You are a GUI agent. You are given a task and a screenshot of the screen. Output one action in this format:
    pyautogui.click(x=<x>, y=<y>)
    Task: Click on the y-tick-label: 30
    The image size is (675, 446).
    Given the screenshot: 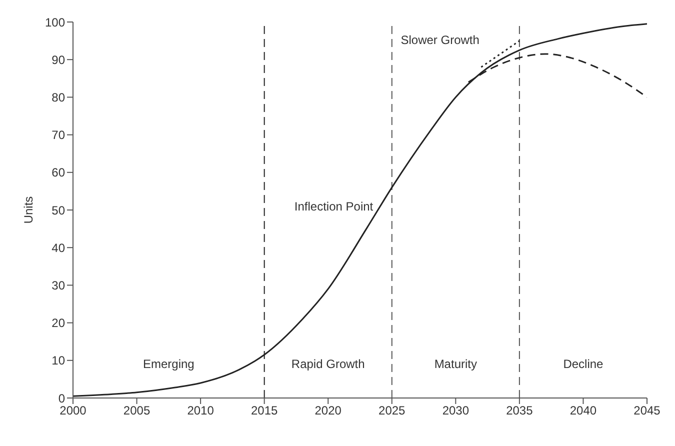 What is the action you would take?
    pyautogui.click(x=59, y=285)
    